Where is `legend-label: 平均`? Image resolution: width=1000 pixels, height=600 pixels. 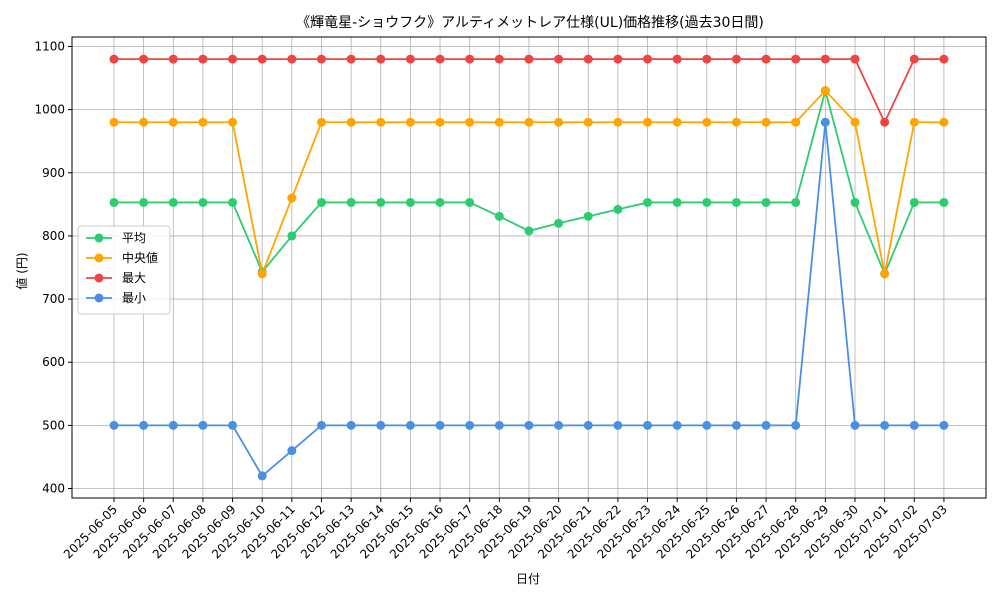
legend-label: 平均 is located at coordinates (134, 238).